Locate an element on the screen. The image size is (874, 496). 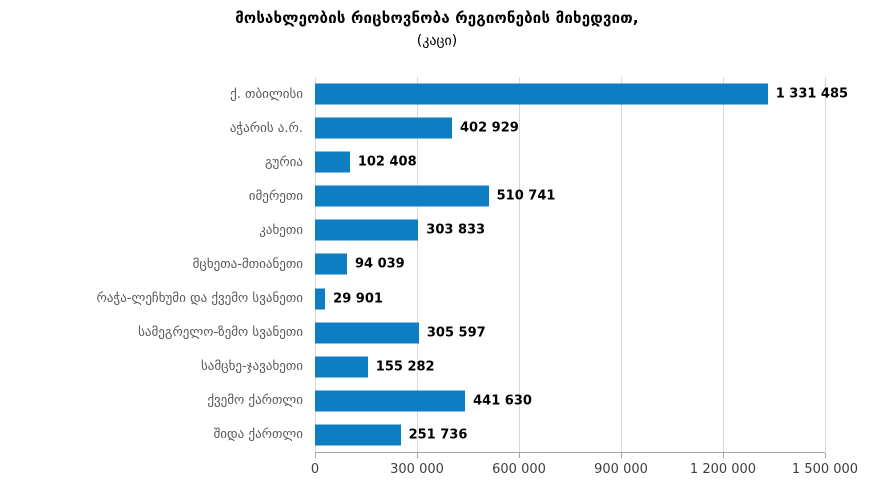
x-axis-tick-label: 600 000 is located at coordinates (519, 469).